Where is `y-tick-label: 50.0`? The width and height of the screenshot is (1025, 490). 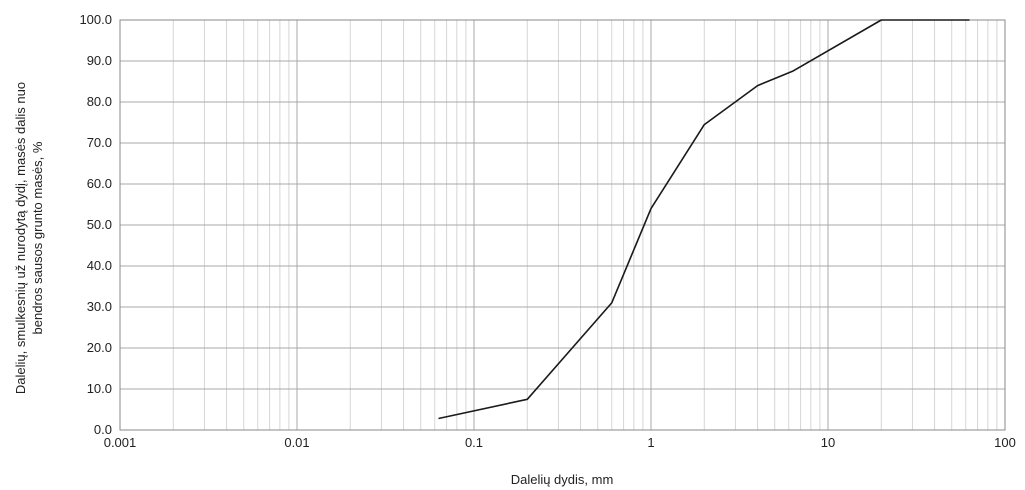
y-tick-label: 50.0 is located at coordinates (99, 224).